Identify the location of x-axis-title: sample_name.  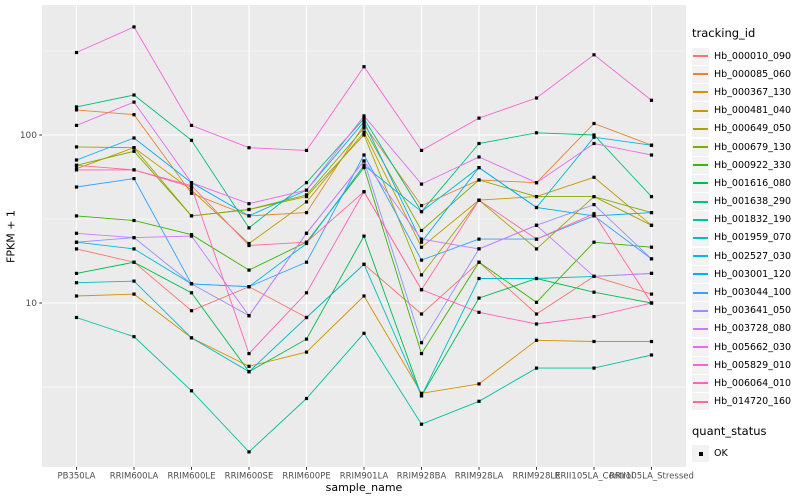
(364, 487).